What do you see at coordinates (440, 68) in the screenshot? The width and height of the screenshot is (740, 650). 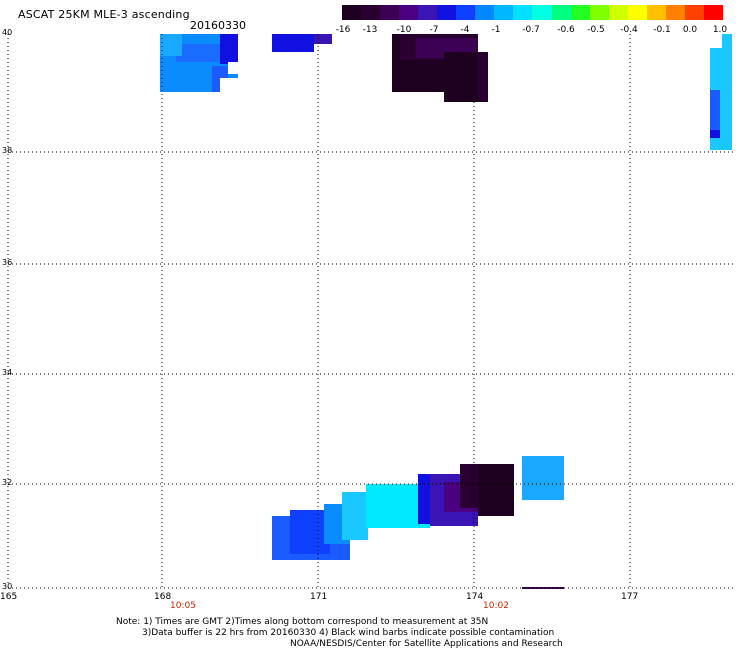 I see `swath-north-center` at bounding box center [440, 68].